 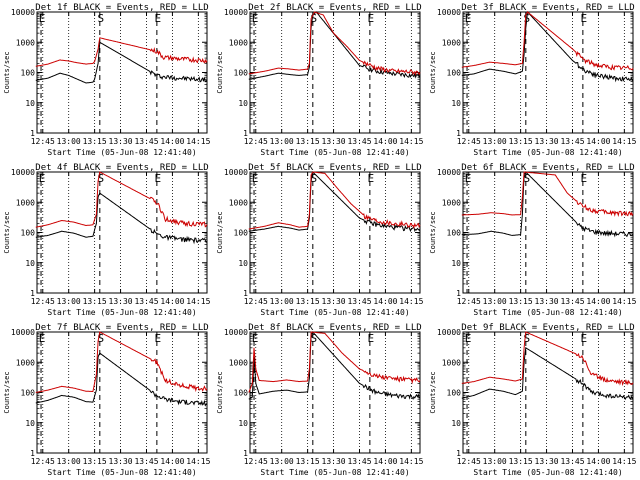 I want to click on panel-1-xtick-label-5: 14:00, so click(x=172, y=141).